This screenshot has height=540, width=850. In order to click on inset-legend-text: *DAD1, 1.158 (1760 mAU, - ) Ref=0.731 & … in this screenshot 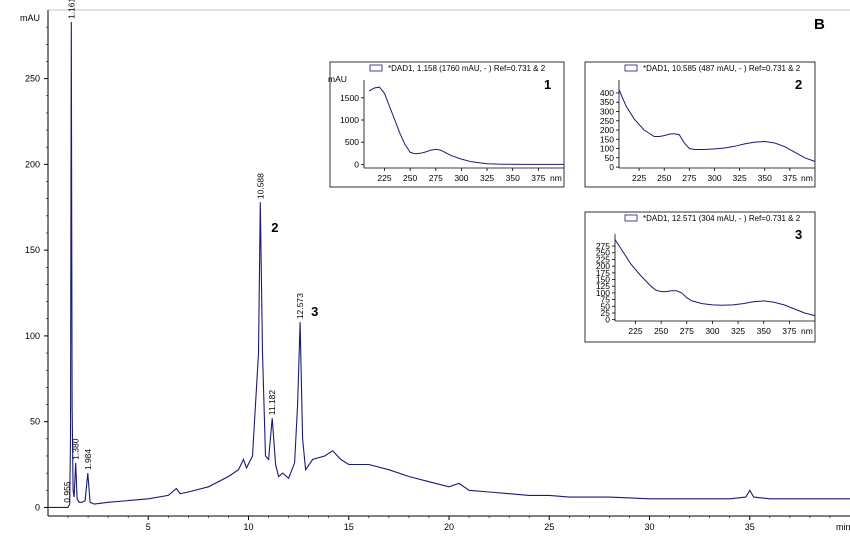, I will do `click(467, 68)`.